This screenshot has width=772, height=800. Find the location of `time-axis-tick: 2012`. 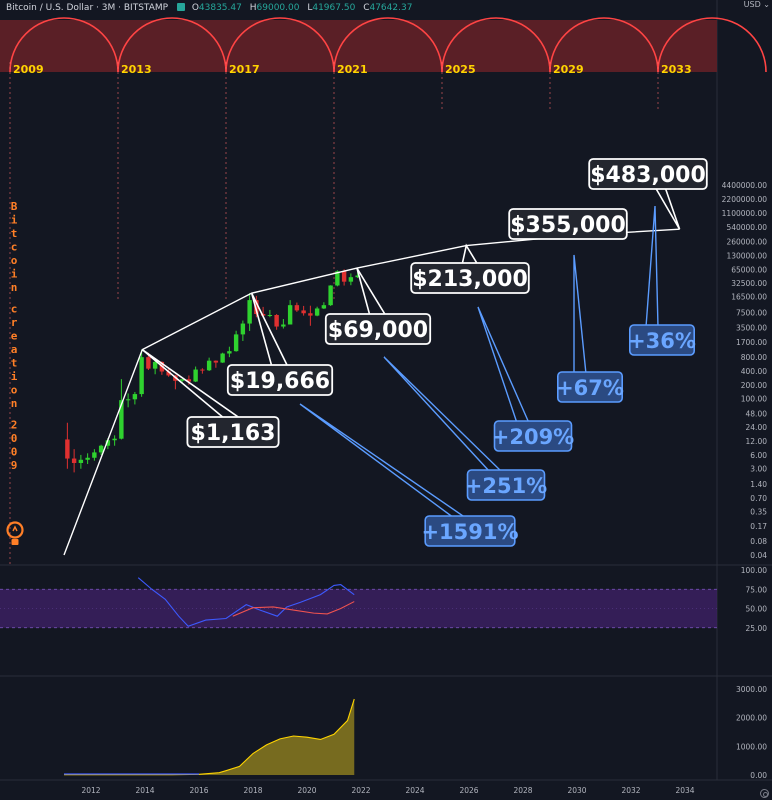

time-axis-tick: 2012 is located at coordinates (90, 790).